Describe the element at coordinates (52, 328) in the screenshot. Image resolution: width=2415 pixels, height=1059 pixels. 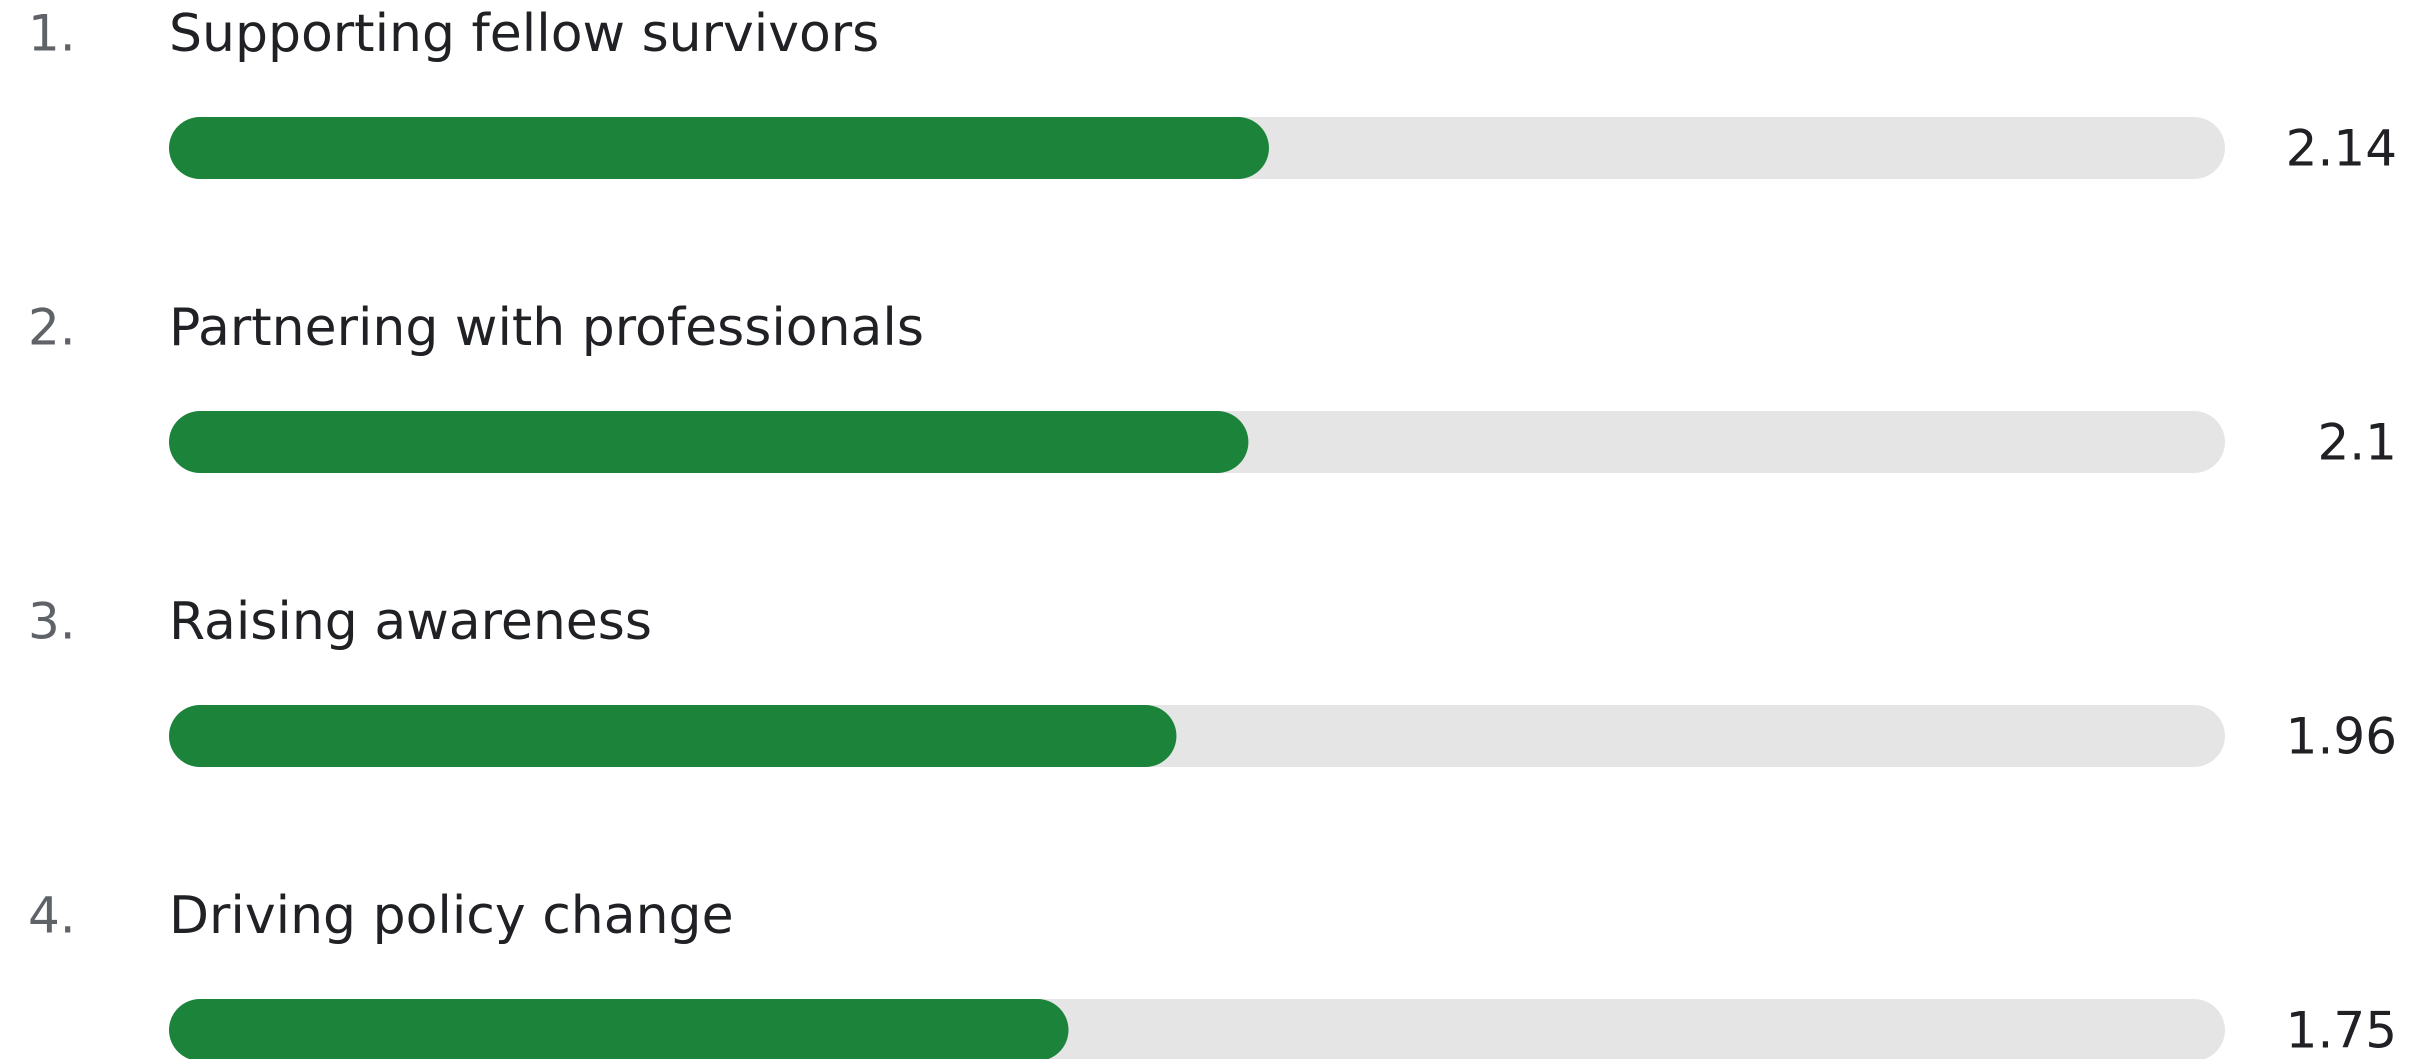
I see `rank-label: 2.` at that location.